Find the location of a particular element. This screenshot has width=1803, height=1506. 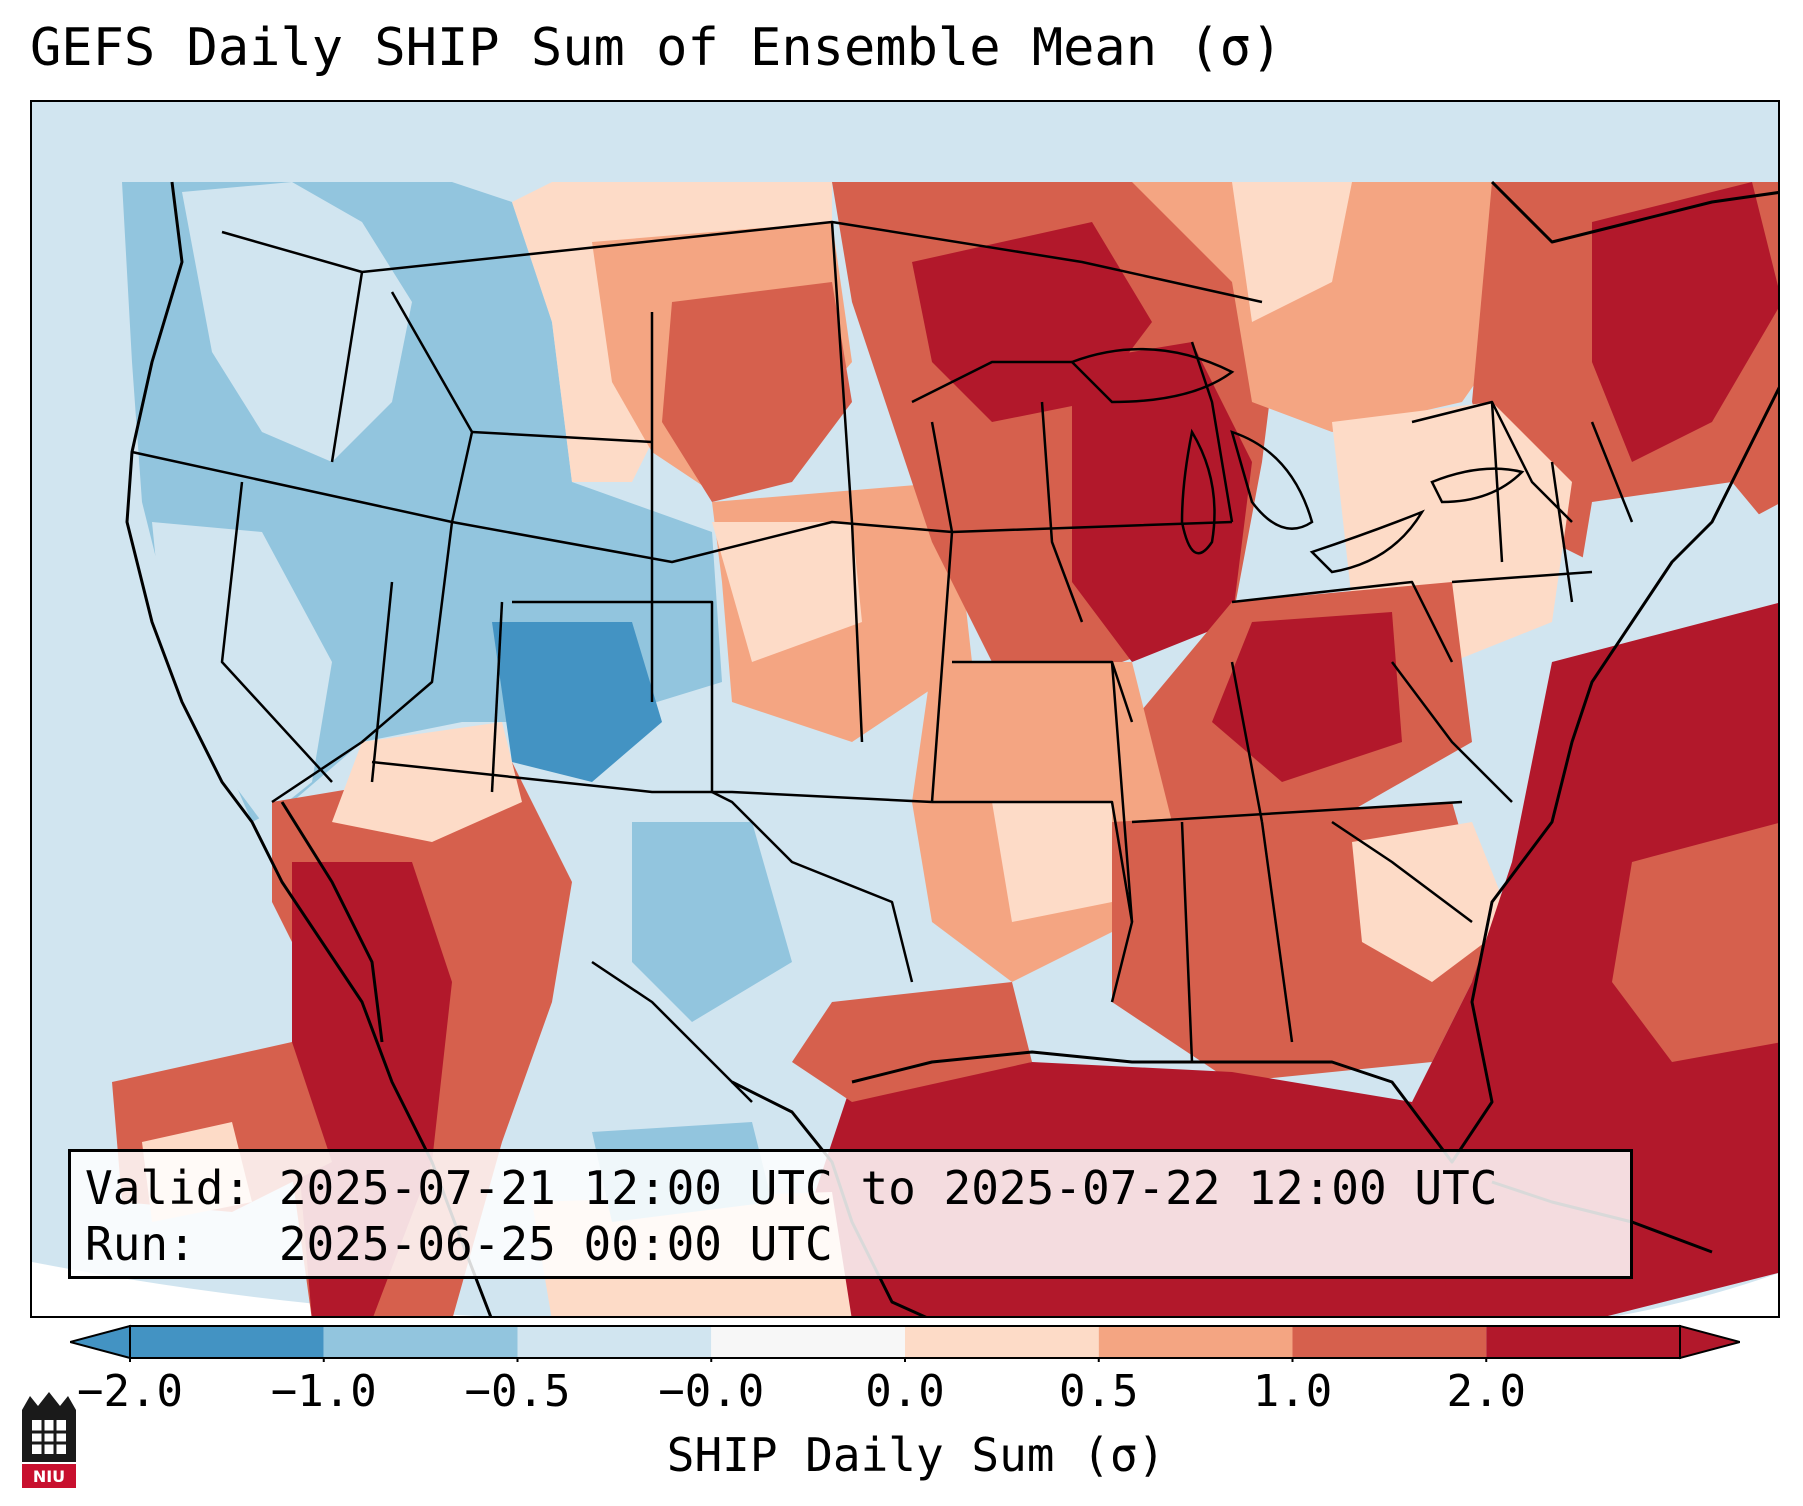

colorbar-label: SHIP Daily Sum (σ) is located at coordinates (916, 1455).